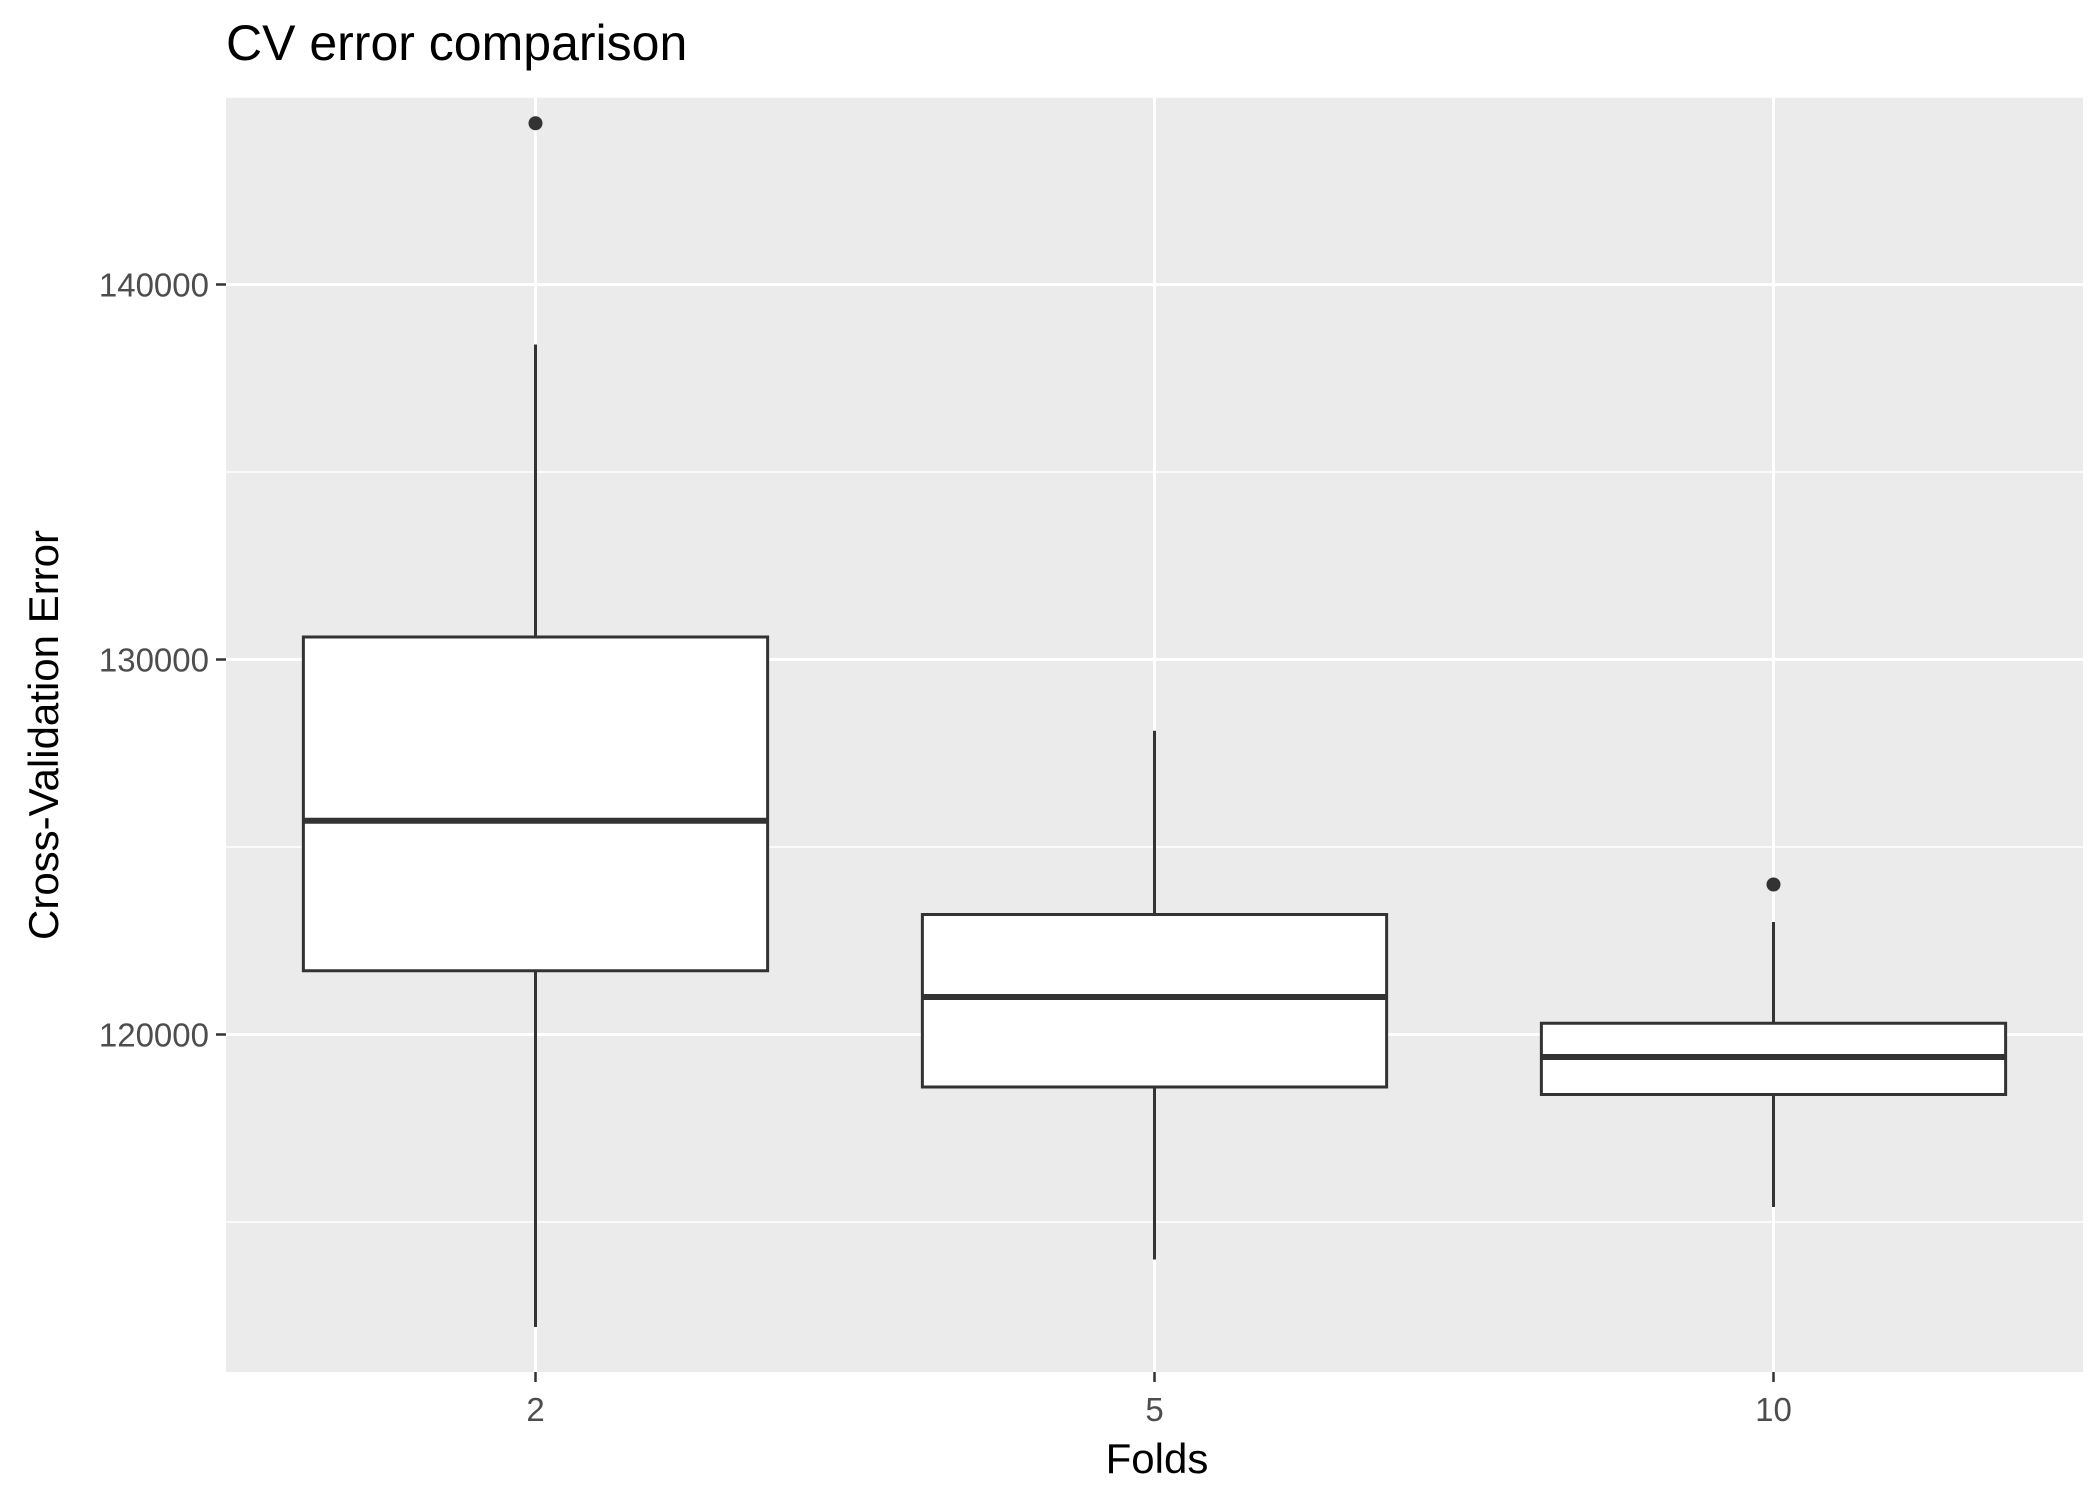 The height and width of the screenshot is (1504, 2100). Describe the element at coordinates (43, 735) in the screenshot. I see `y-axis-title: Cross-Validation Error` at that location.